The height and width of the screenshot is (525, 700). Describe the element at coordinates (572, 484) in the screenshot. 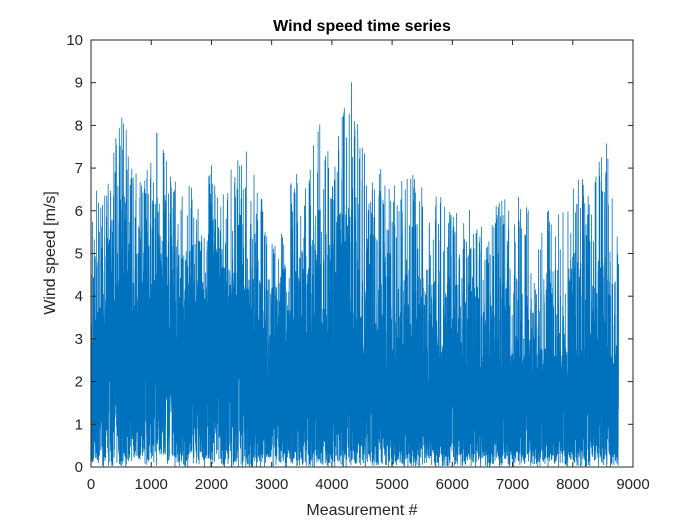

I see `x-tick-label: 8000` at that location.